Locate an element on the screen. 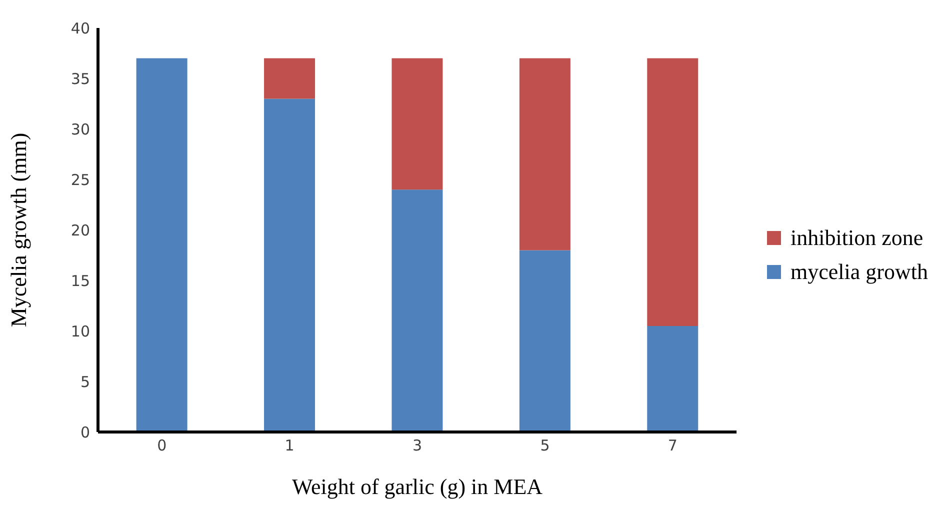  y-axis-title: Mycelia growth (mm) is located at coordinates (18, 230).